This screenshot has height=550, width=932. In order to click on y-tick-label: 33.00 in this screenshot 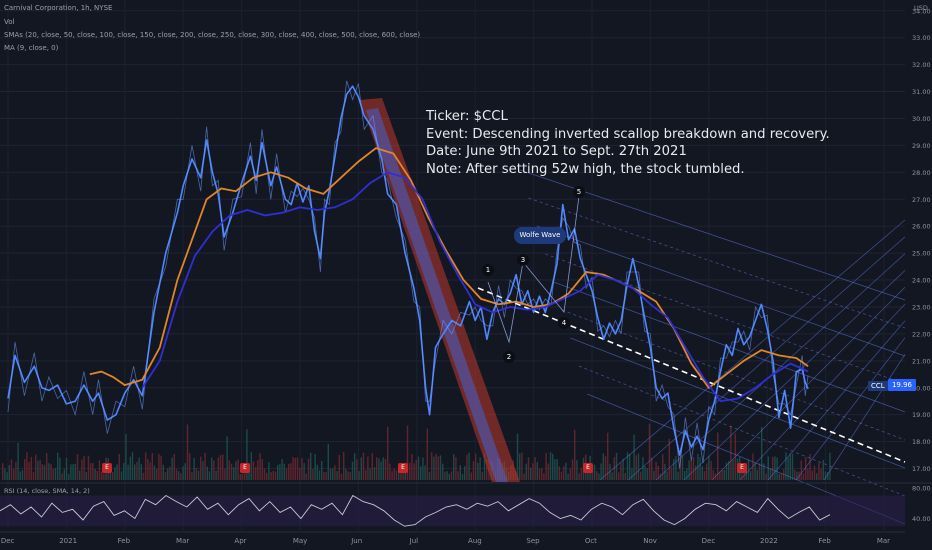, I will do `click(921, 38)`.